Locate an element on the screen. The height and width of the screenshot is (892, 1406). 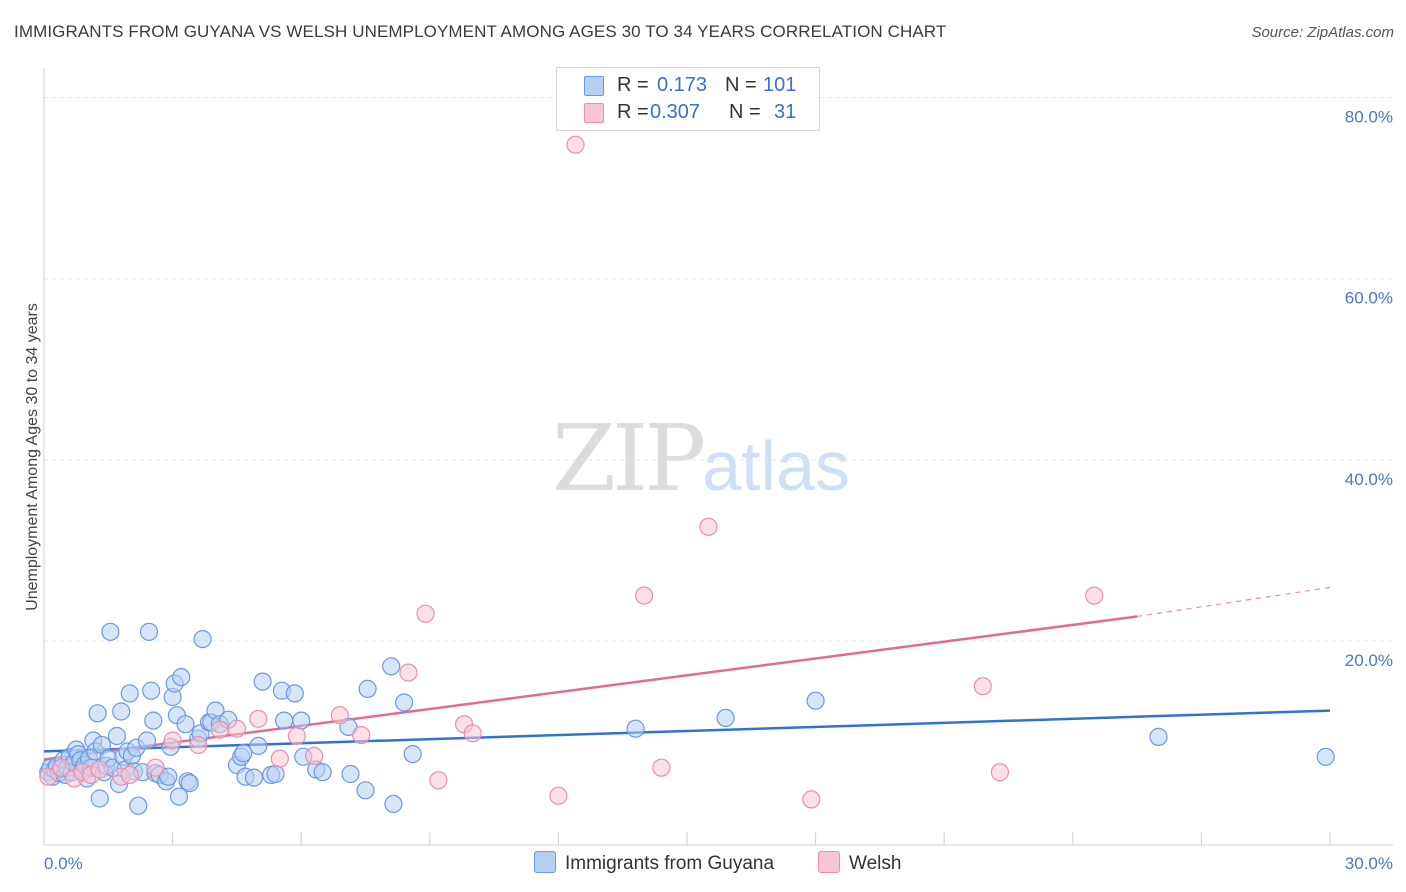
legend-n-value: 31 is located at coordinates (785, 112).